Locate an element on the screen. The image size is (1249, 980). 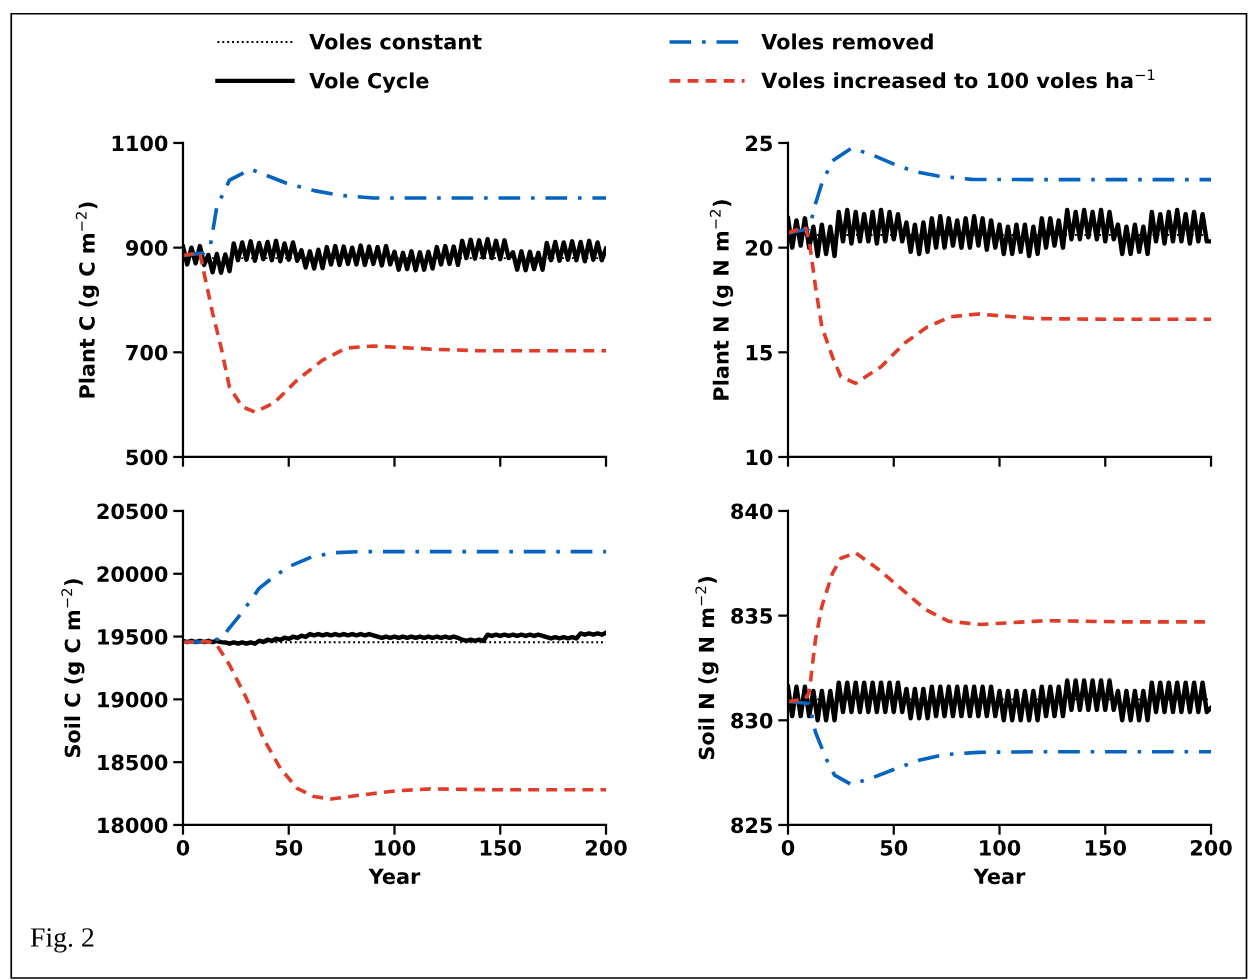
y-tick-label: 830 is located at coordinates (752, 720).